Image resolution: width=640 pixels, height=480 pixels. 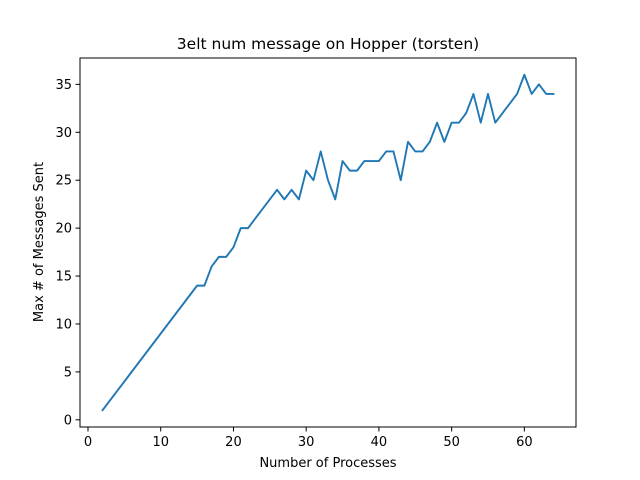 I want to click on x-tick-label: 60, so click(x=524, y=442).